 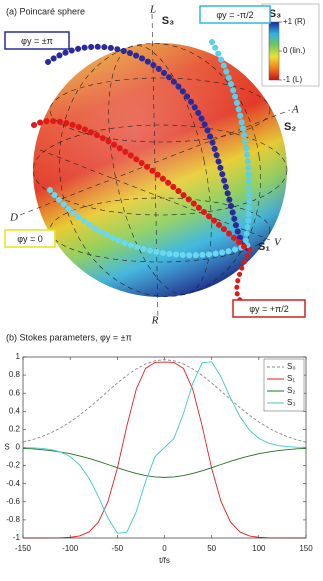 I want to click on annotation-label: φy = -π/2, so click(x=234, y=15).